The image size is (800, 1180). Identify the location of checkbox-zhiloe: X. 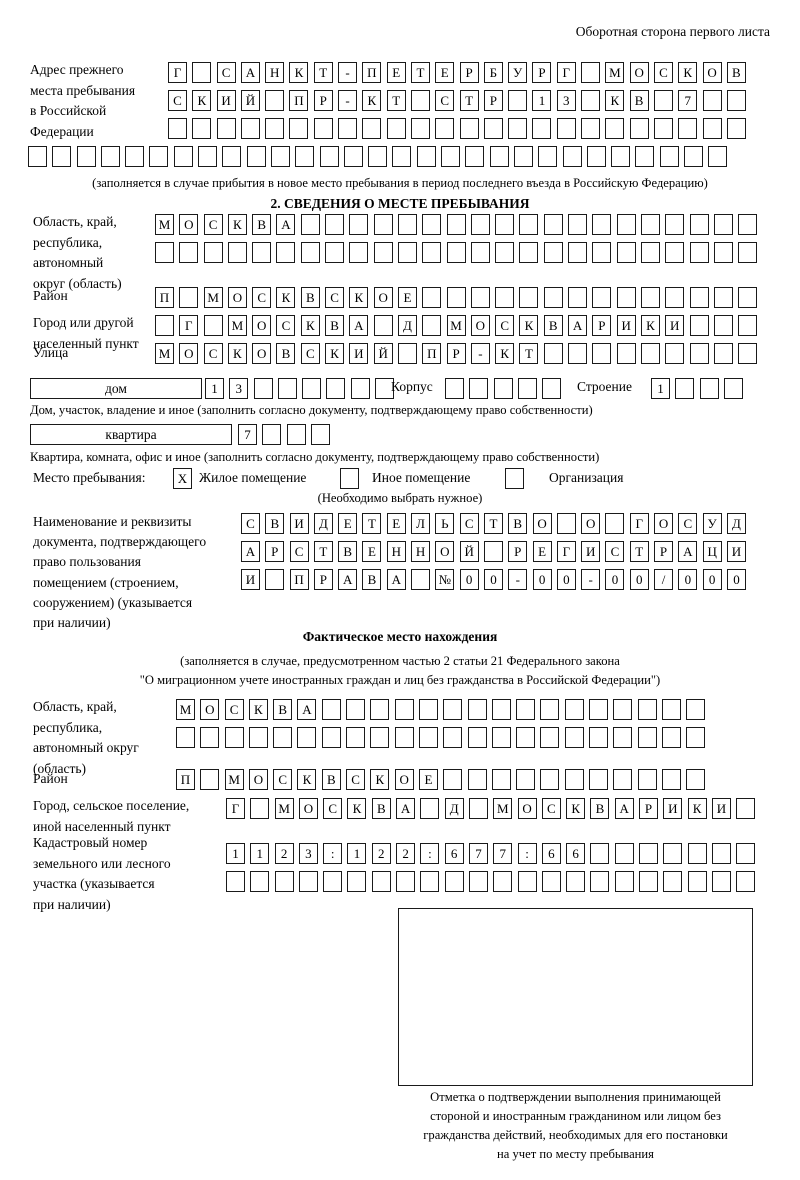
(182, 478).